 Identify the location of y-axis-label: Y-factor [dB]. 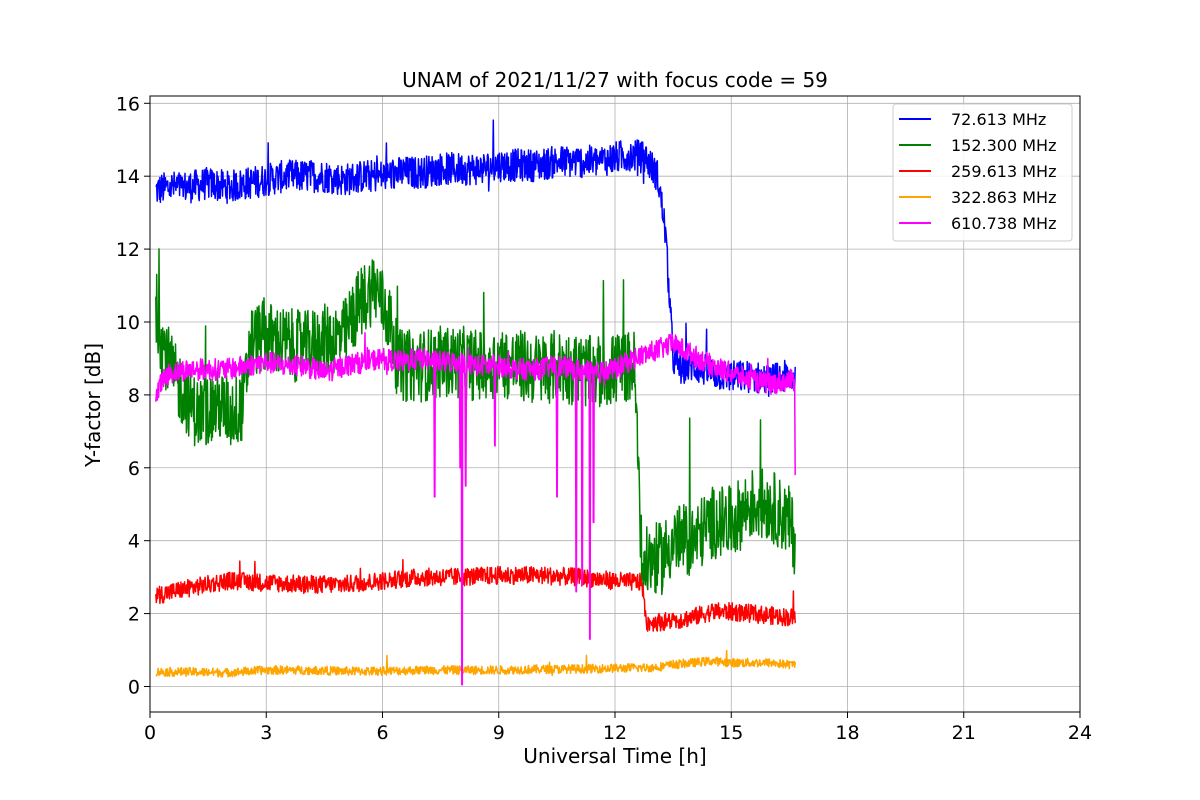
(93, 405).